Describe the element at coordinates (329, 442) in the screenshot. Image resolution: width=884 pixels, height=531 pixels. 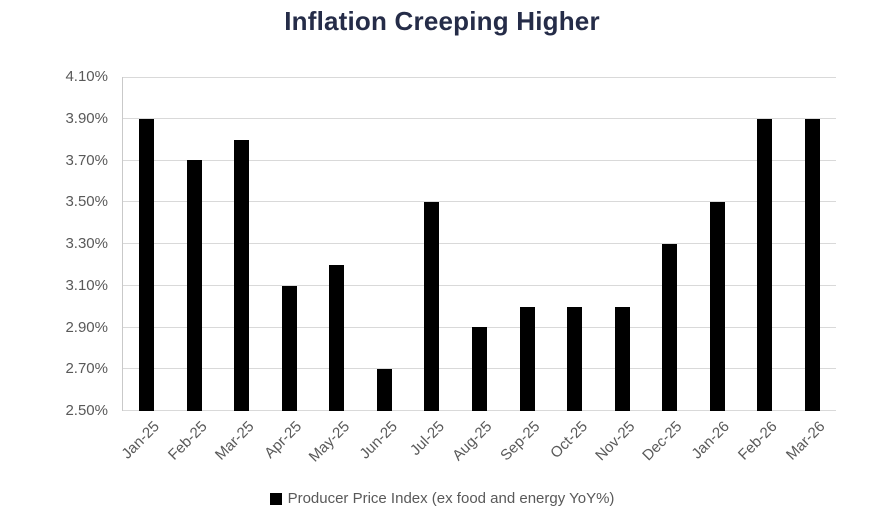
I see `x-axis-tick-label: May-25` at that location.